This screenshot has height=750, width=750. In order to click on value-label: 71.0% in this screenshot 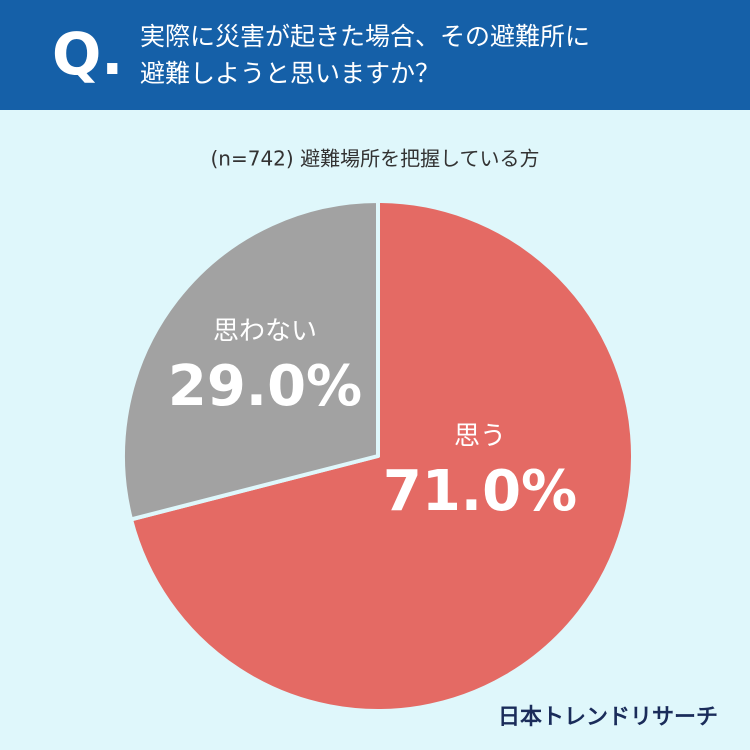, I will do `click(480, 491)`.